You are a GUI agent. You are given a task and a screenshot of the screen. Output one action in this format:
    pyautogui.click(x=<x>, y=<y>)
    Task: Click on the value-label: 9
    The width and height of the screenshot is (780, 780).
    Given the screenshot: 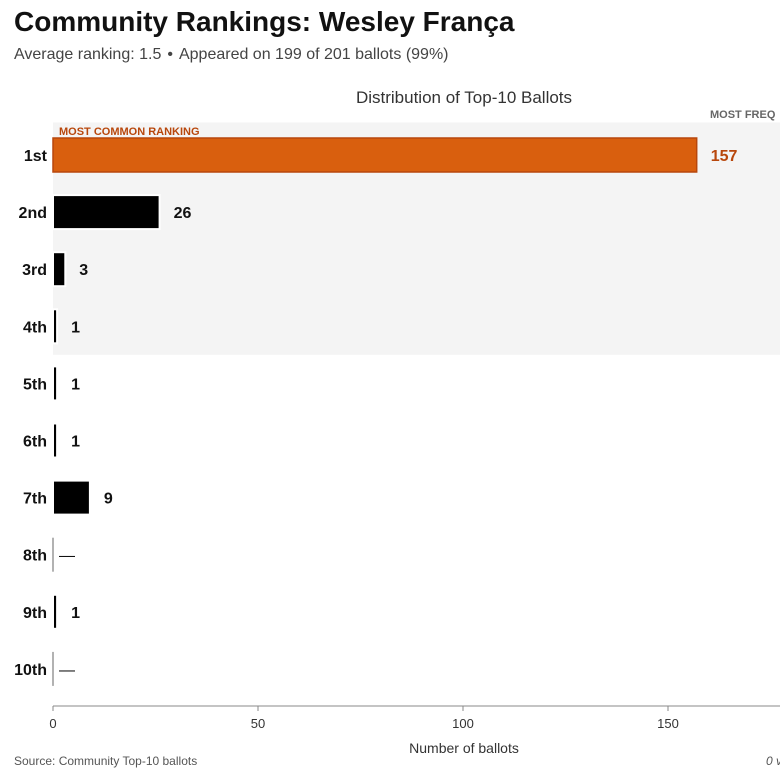 What is the action you would take?
    pyautogui.click(x=108, y=499)
    